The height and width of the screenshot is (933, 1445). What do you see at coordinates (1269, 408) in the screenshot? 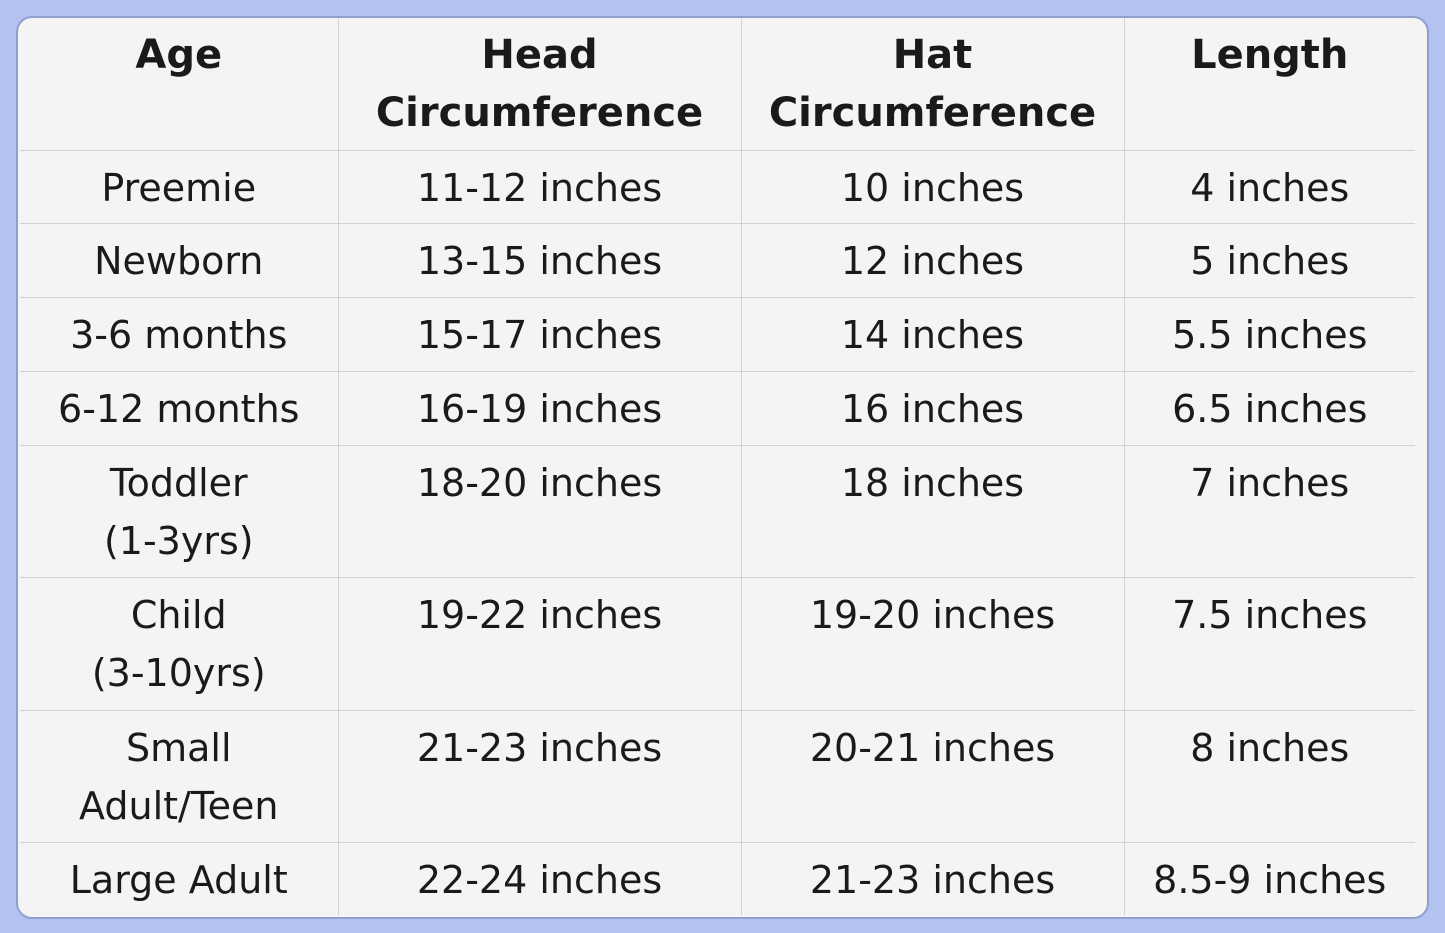
I see `table-cell: 6.5 inches` at bounding box center [1269, 408].